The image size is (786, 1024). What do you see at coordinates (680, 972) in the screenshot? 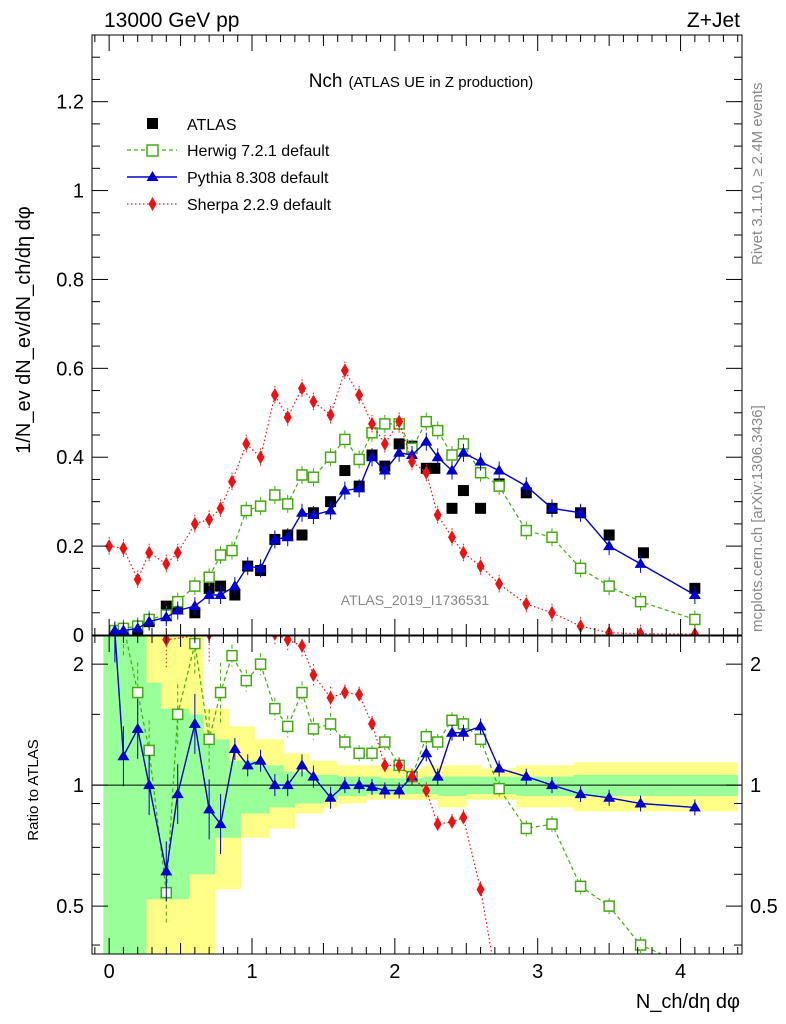
I see `x-tick-label: 4` at bounding box center [680, 972].